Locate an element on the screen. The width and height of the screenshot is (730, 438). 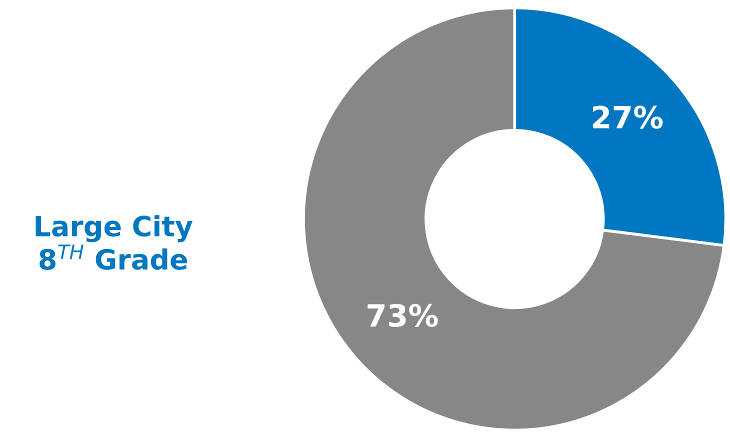
data-label: 27% is located at coordinates (627, 117).